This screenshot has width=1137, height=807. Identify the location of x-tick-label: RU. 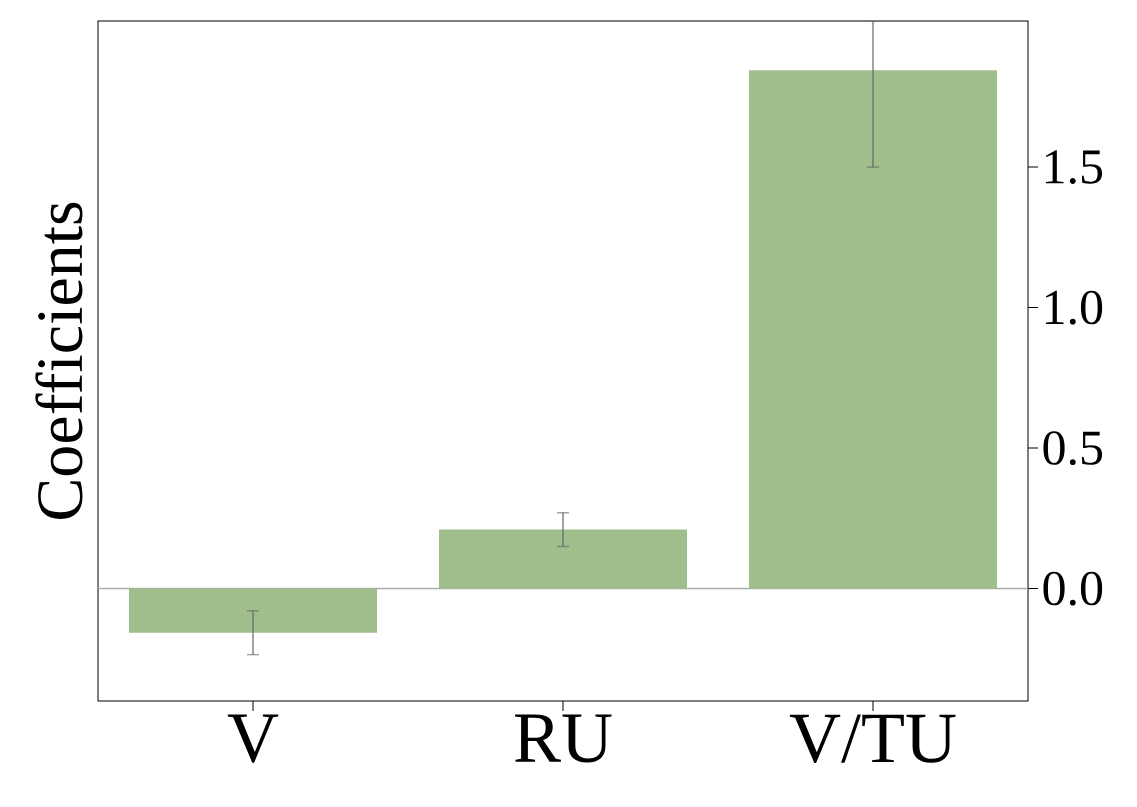
(563, 738).